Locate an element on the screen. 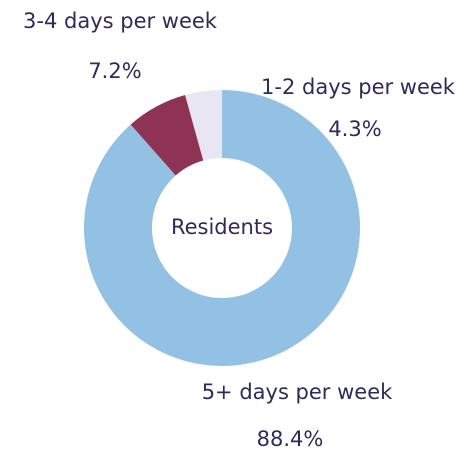  slice-label: 5+ days per week is located at coordinates (297, 392).